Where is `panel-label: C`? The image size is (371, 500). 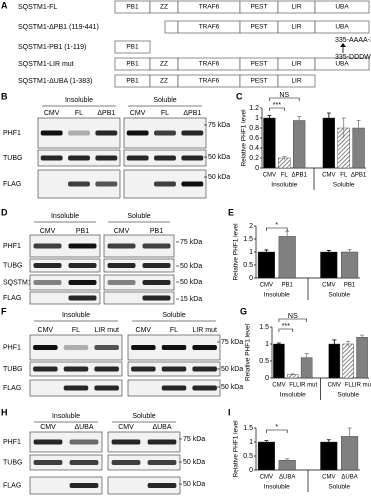 panel-label: C is located at coordinates (239, 96).